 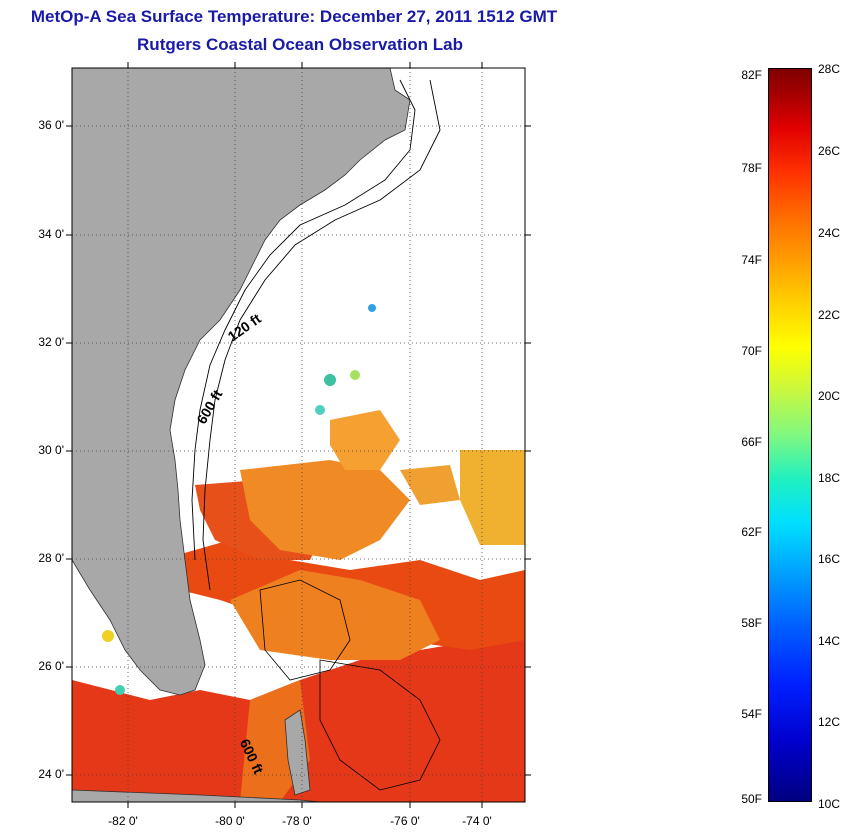 I want to click on colorbar-c-label: 22C, so click(x=829, y=315).